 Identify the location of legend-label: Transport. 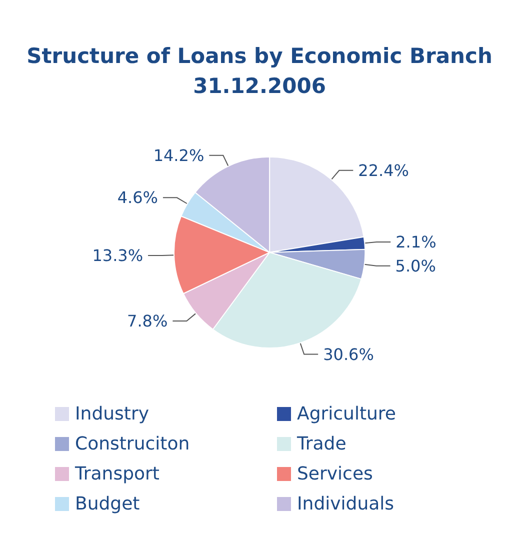
(117, 474).